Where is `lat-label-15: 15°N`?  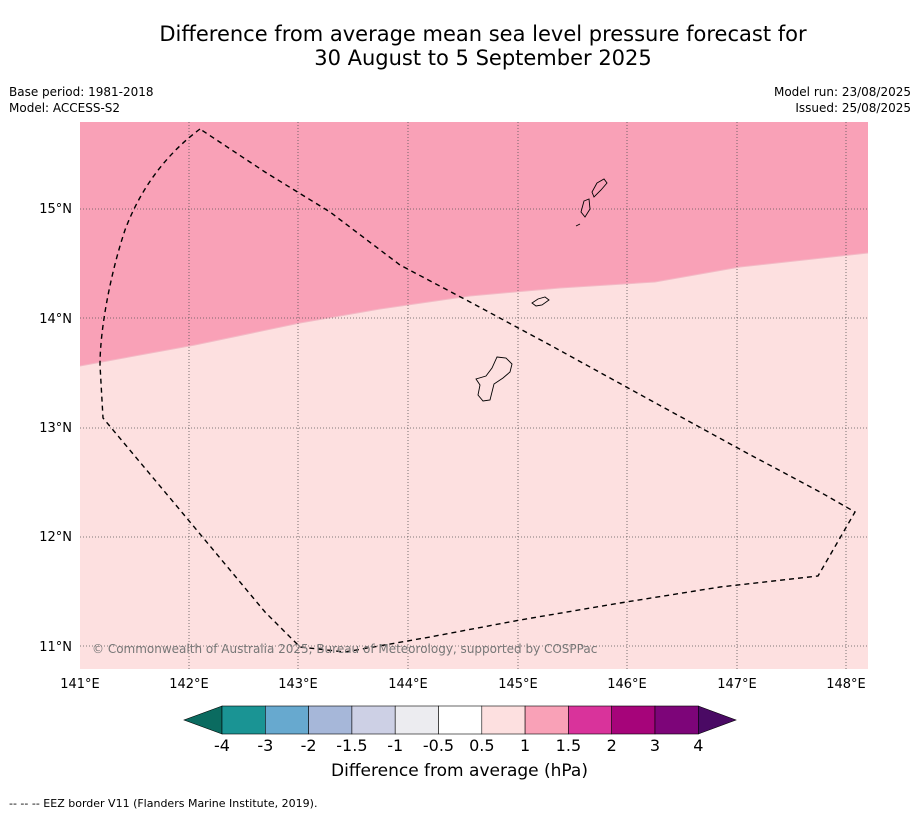 lat-label-15: 15°N is located at coordinates (55, 209).